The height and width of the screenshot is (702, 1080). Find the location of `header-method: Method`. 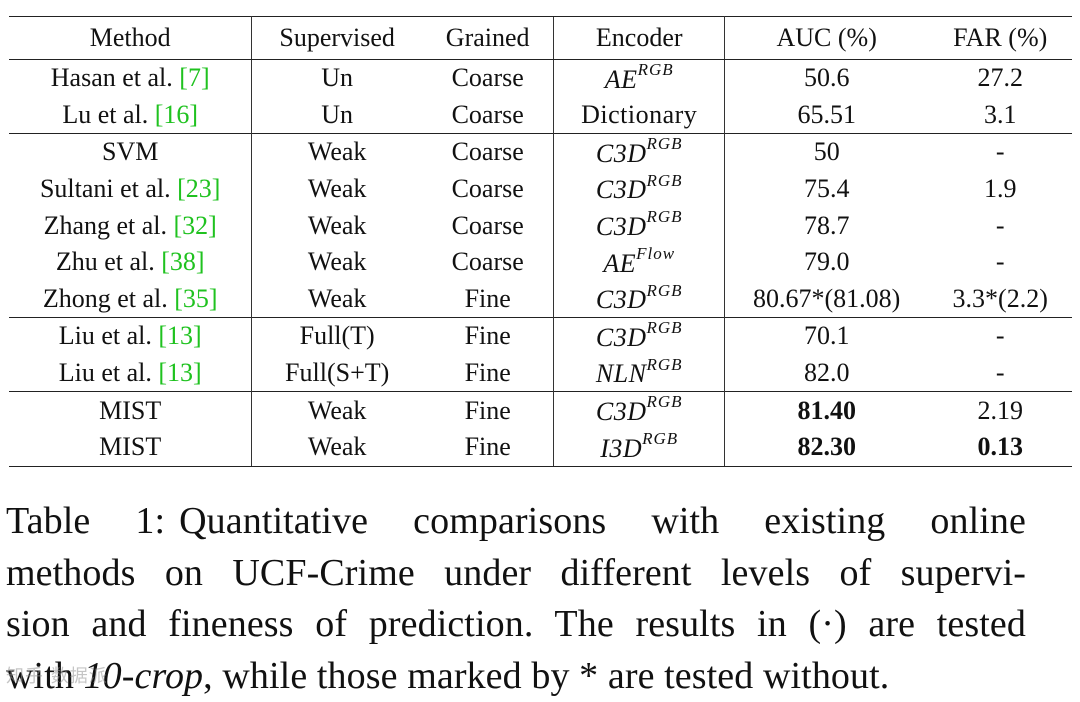

header-method: Method is located at coordinates (130, 38).